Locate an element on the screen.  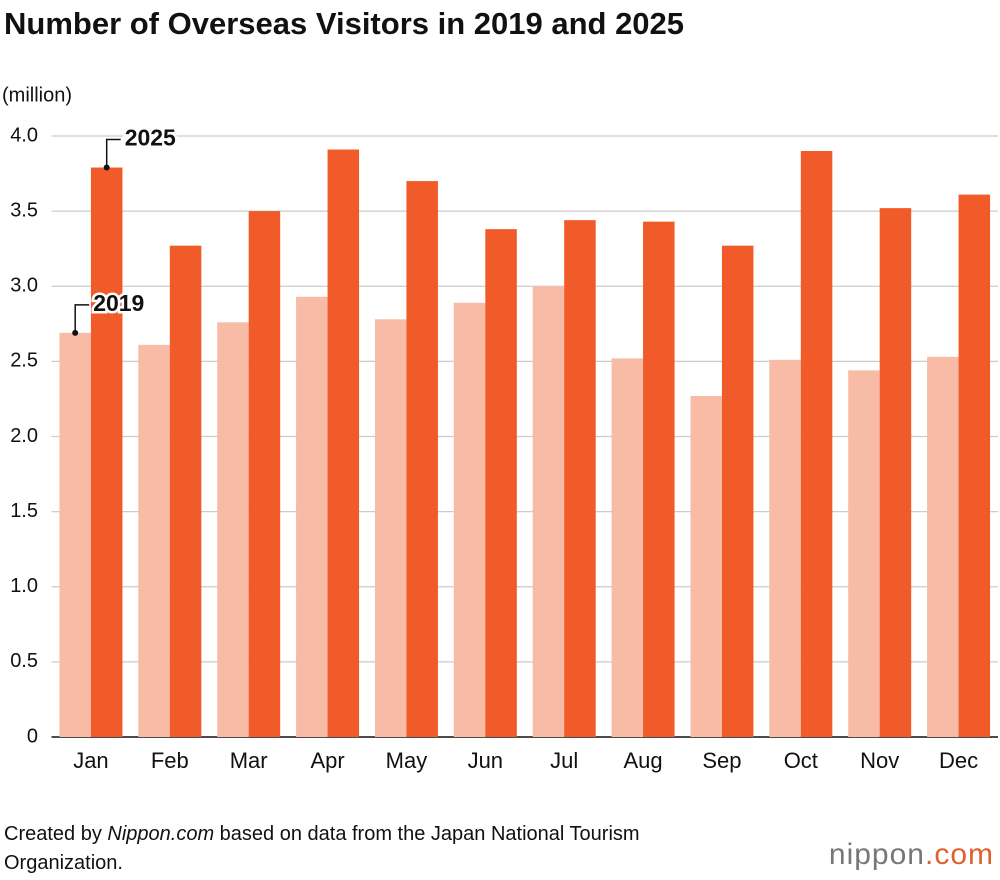
y-tick-label: 1.0 is located at coordinates (24, 586).